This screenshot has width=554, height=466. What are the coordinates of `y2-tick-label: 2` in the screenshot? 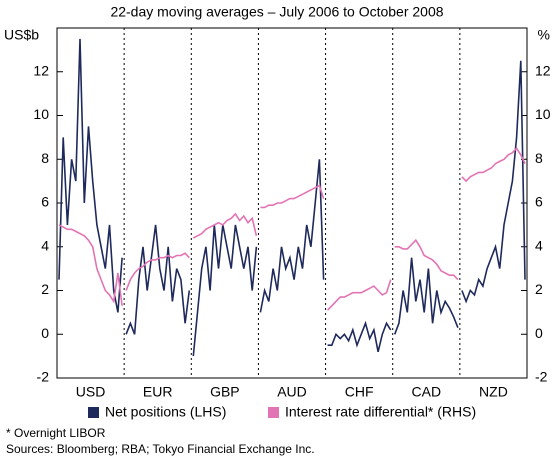 It's located at (539, 289).